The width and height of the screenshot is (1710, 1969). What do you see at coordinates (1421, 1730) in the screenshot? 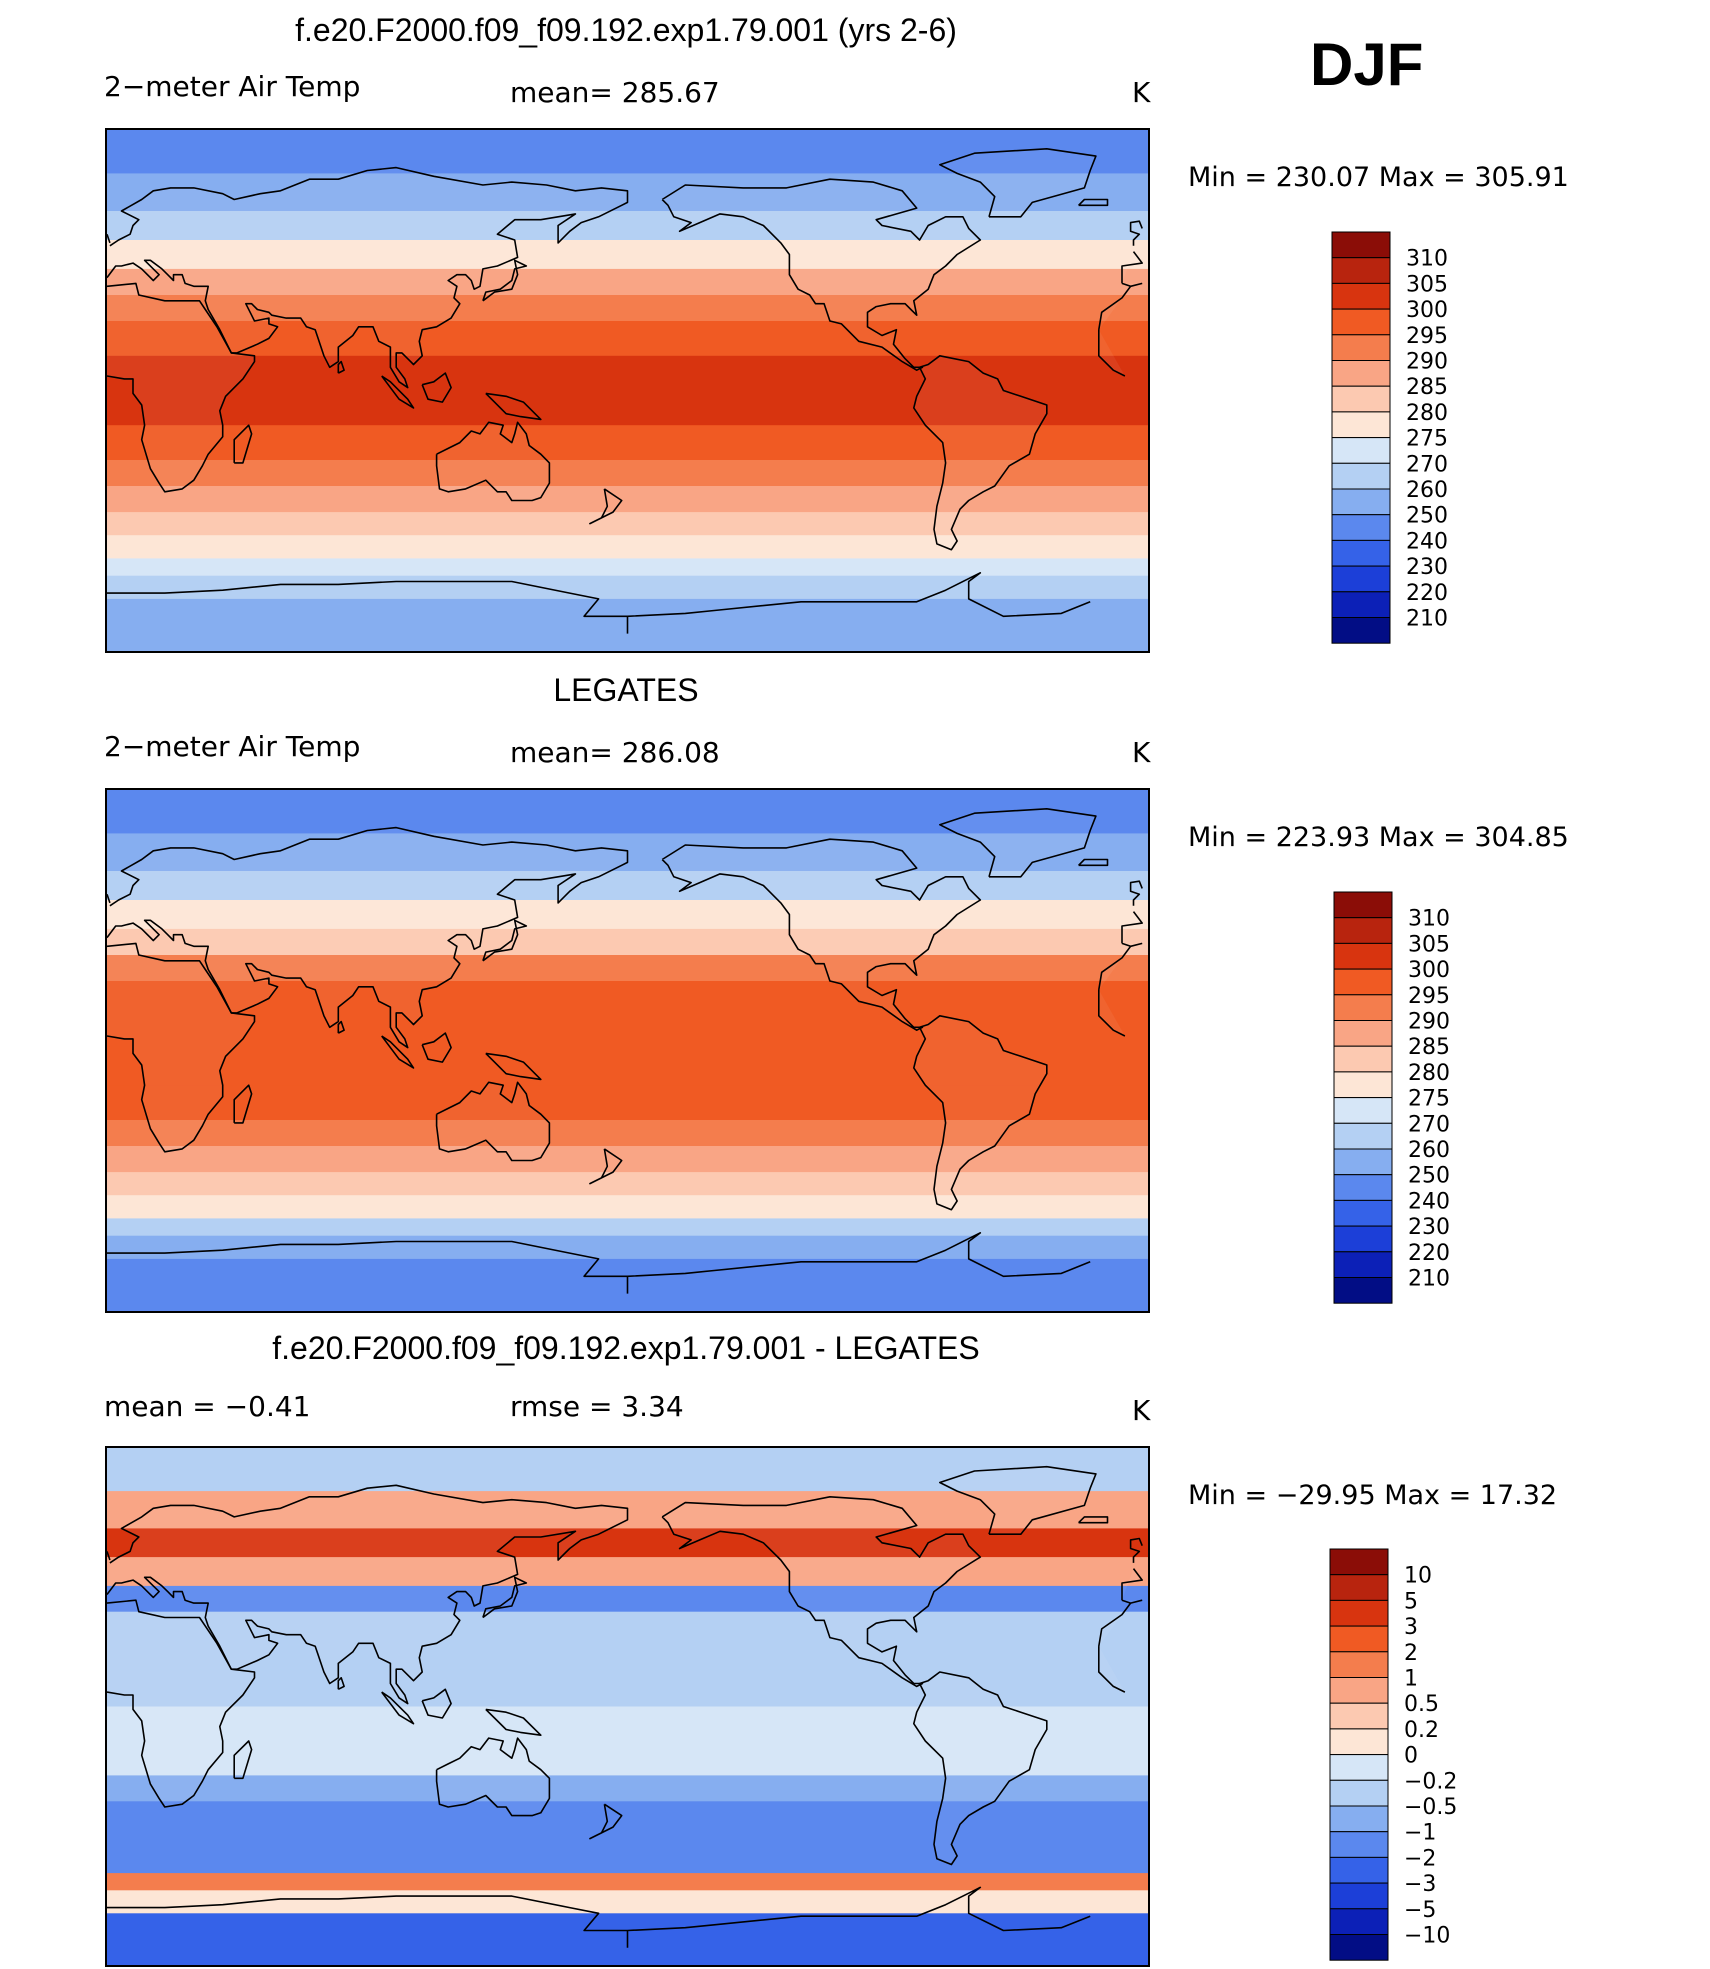
I see `colorbar-tick-label: 0.2` at bounding box center [1421, 1730].